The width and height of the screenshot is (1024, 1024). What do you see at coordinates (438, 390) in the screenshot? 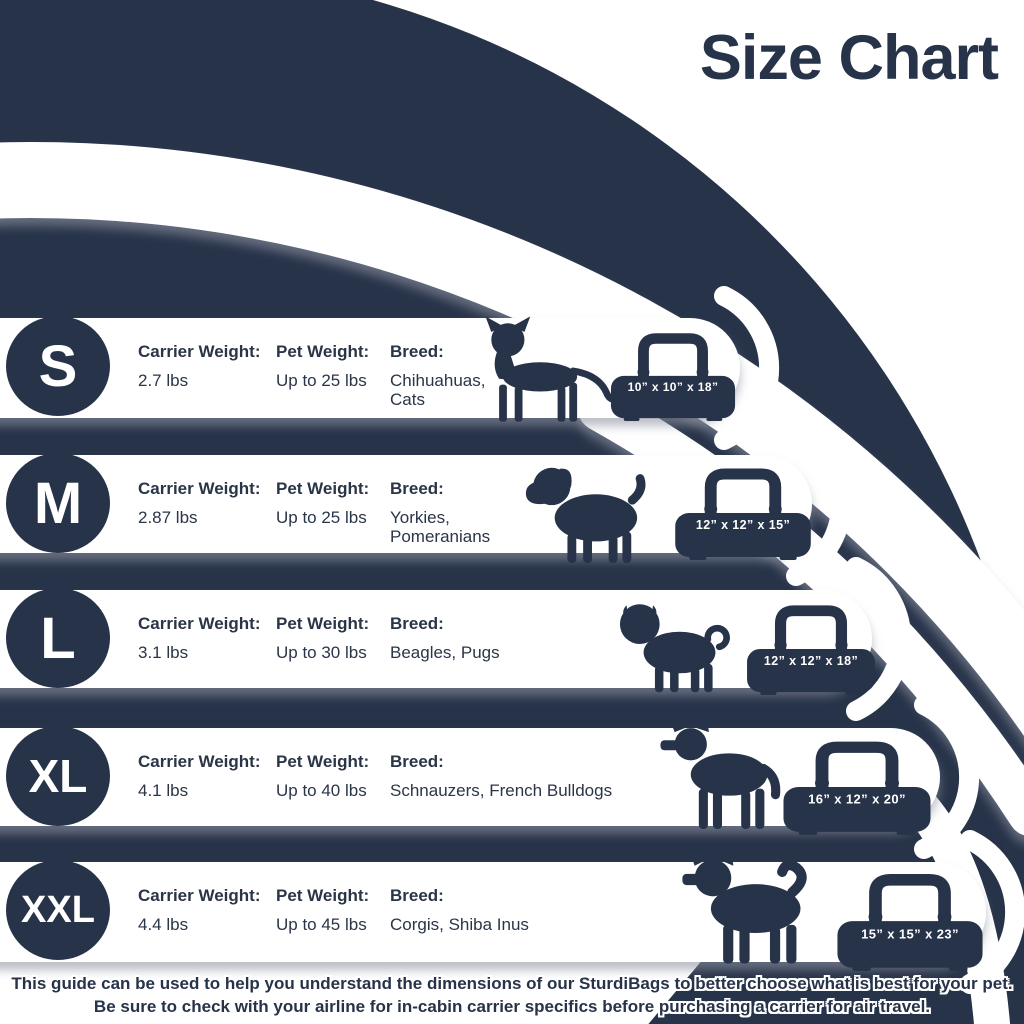
I see `breed-value: Chihuahuas, Cats` at bounding box center [438, 390].